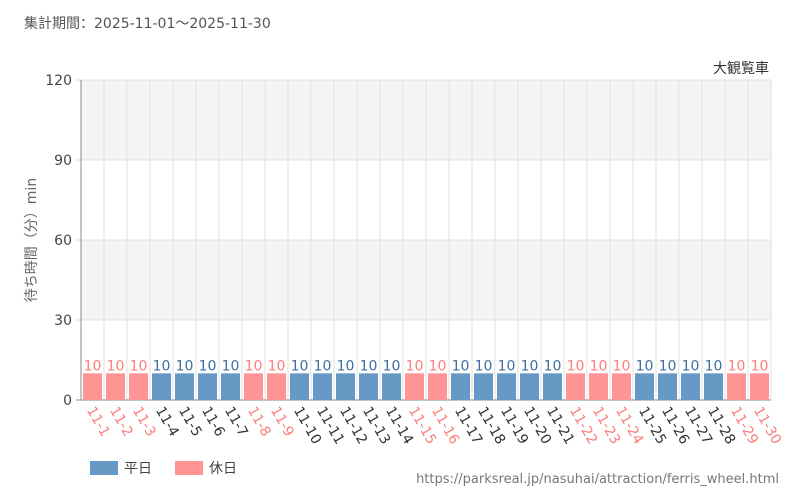  Describe the element at coordinates (32, 240) in the screenshot. I see `y-axis-title: 待ち時間（分）min` at that location.